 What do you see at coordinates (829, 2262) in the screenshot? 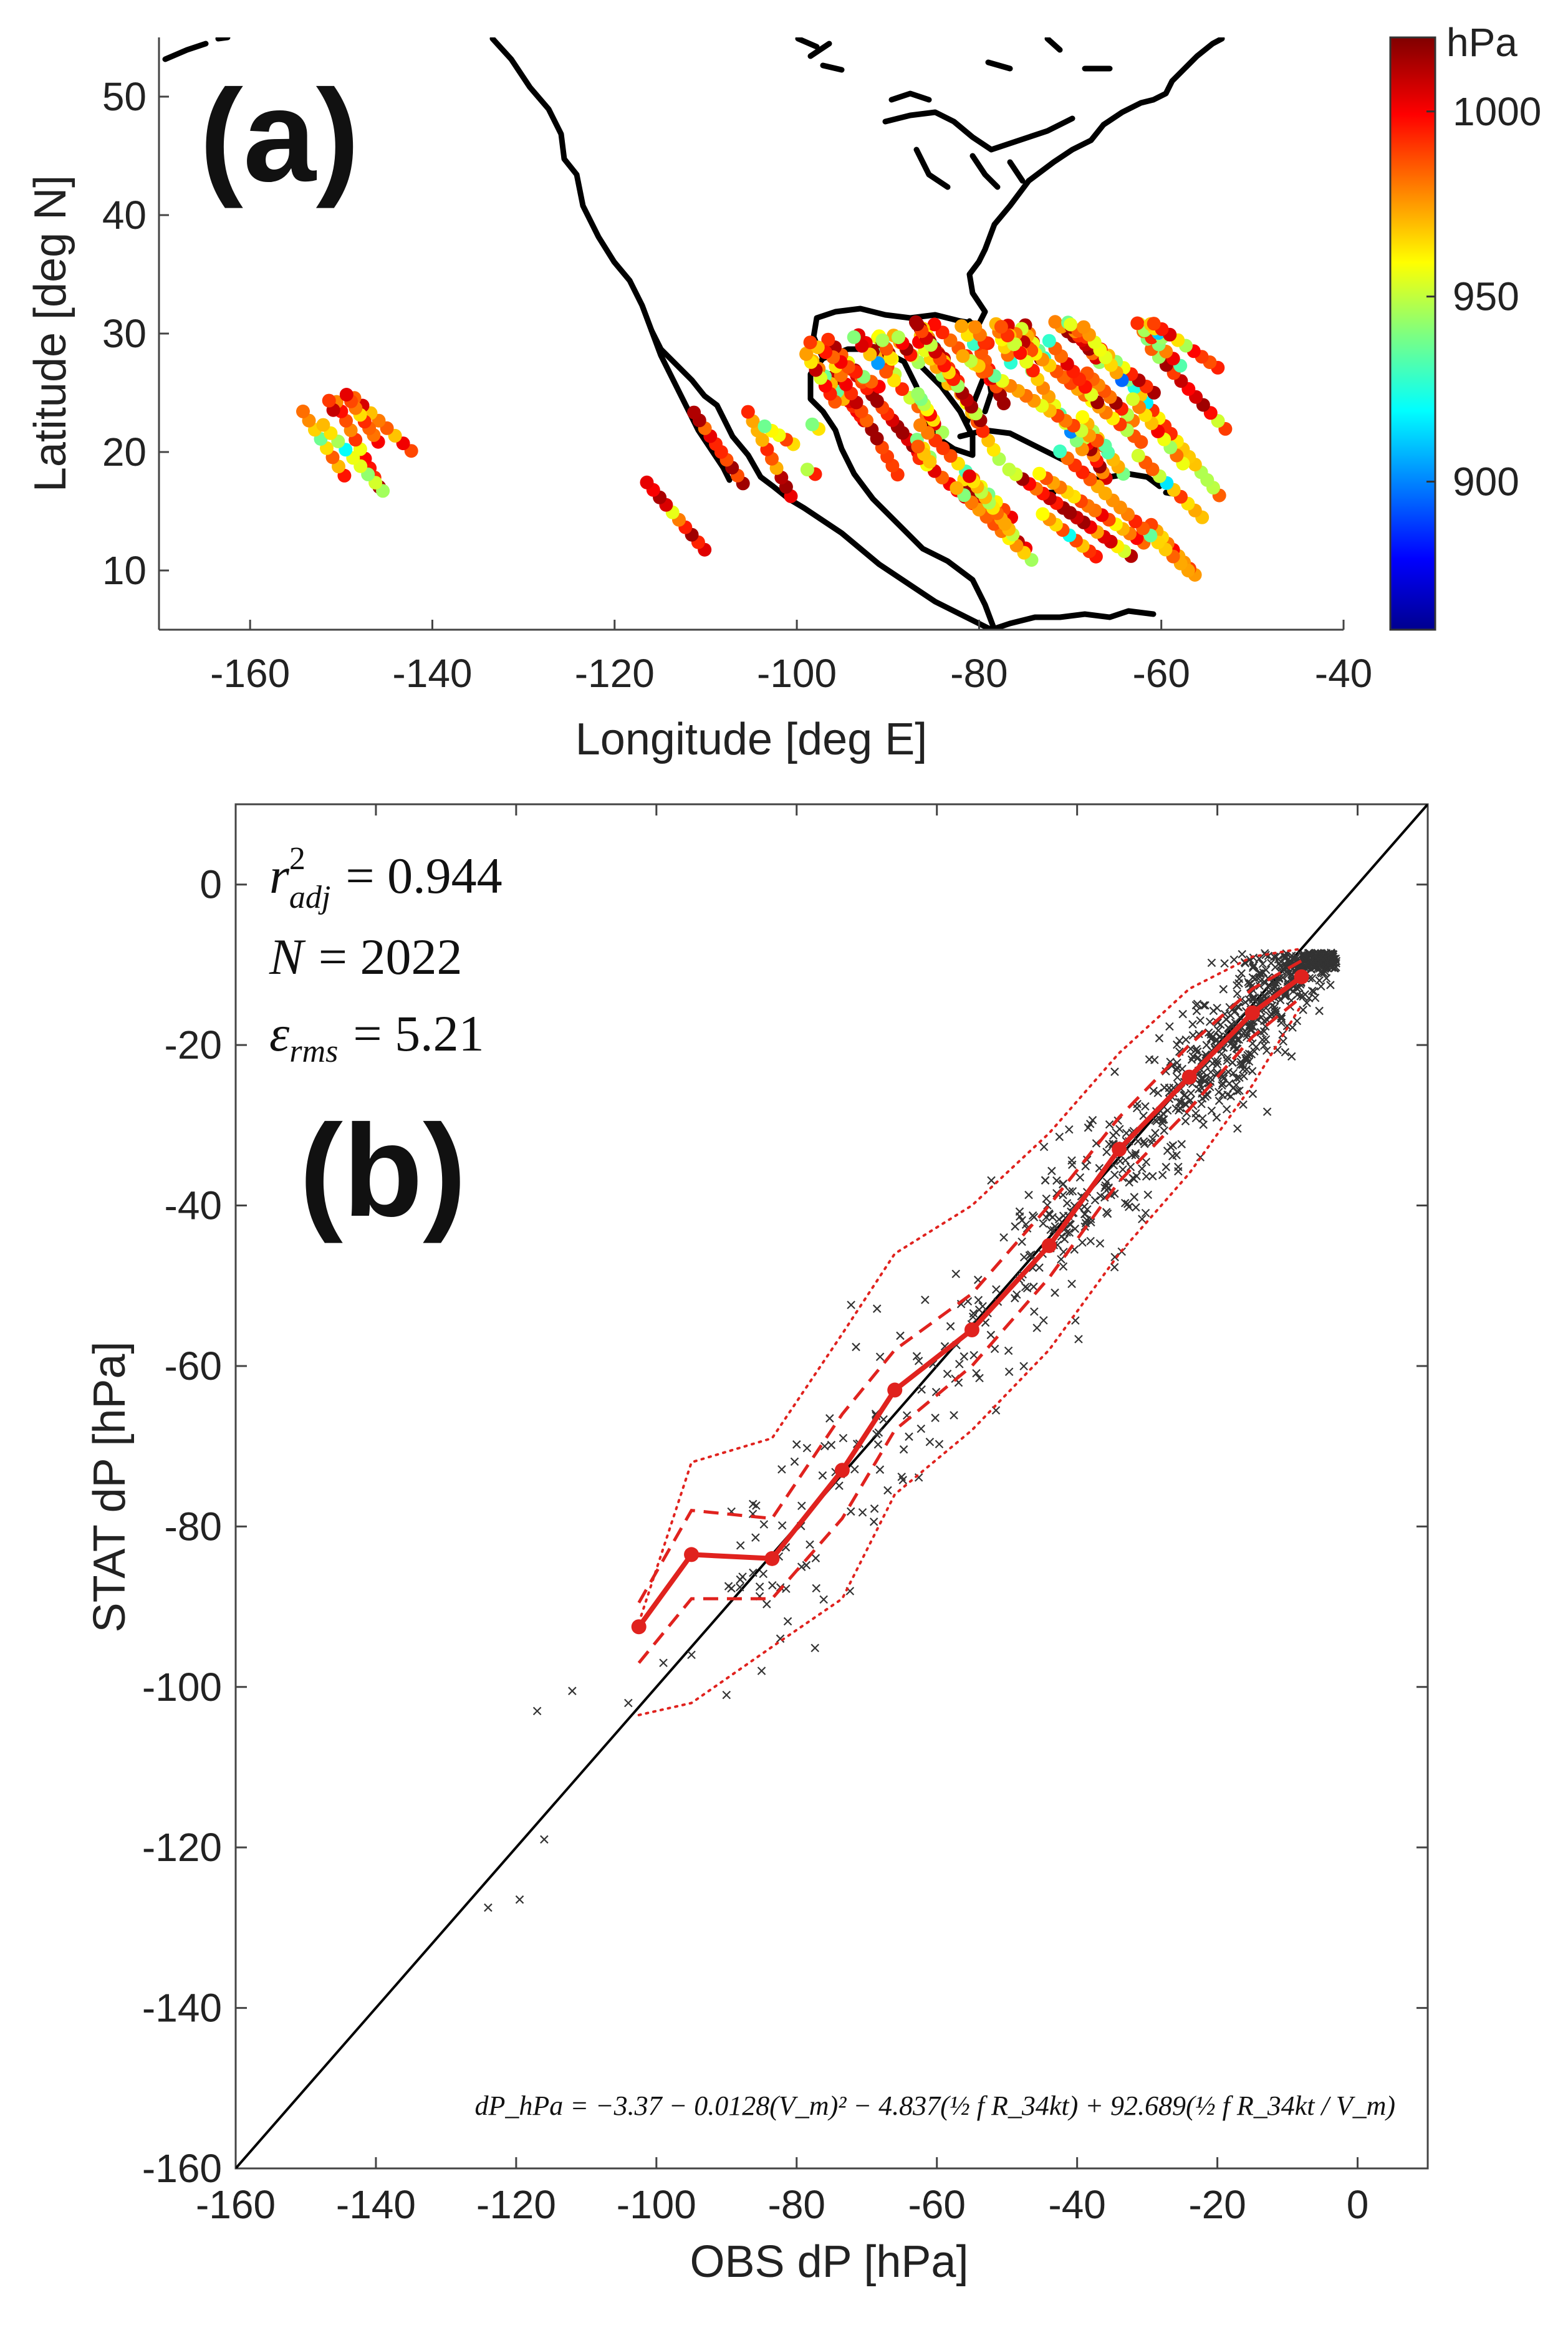
I see `scatter-xlabel: OBS dP [hPa]` at bounding box center [829, 2262].